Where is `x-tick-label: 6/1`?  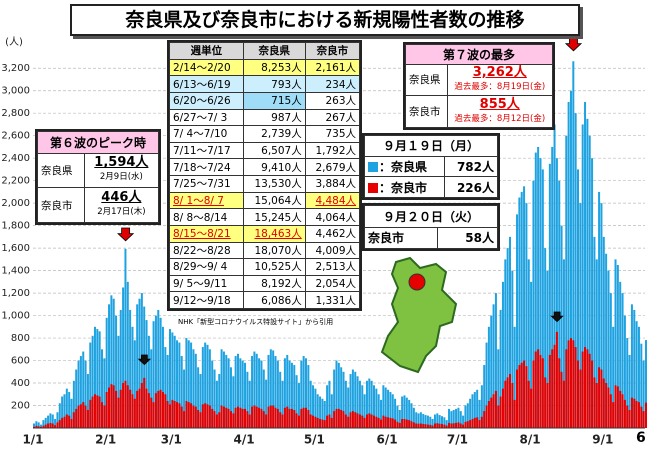
x-tick-label: 6/1 is located at coordinates (387, 440).